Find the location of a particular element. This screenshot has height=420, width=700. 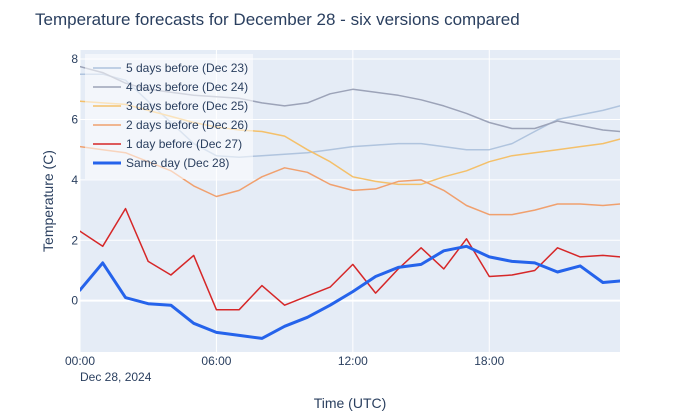

legend-label: 5 days before (Dec 23) is located at coordinates (187, 68).